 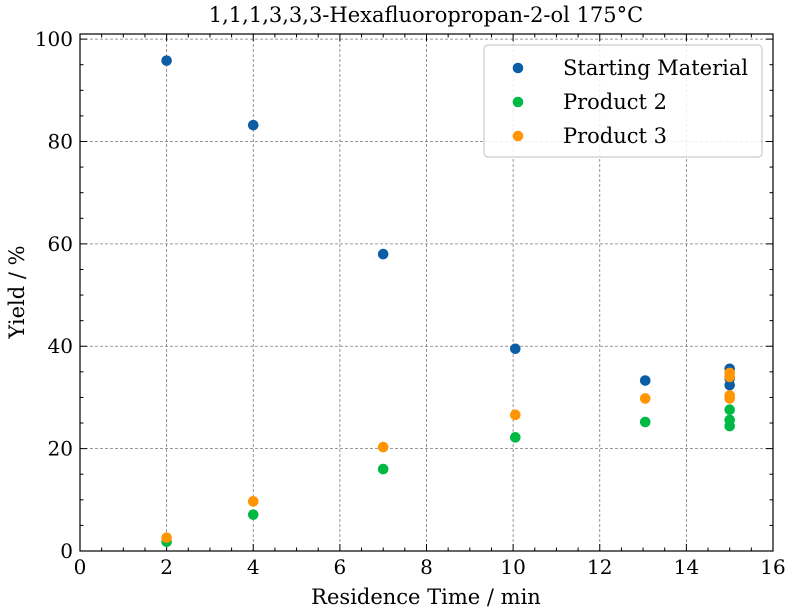 I want to click on legend: Starting Material Product 2 Product 3, so click(x=623, y=101).